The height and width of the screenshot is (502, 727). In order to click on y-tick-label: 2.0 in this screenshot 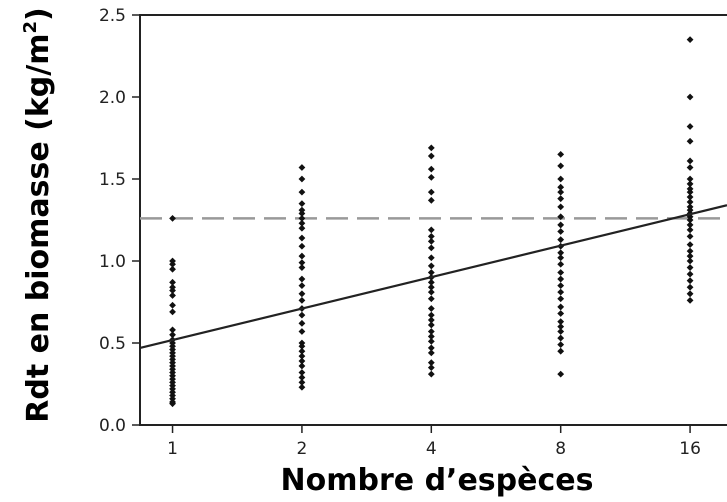, I will do `click(112, 98)`.